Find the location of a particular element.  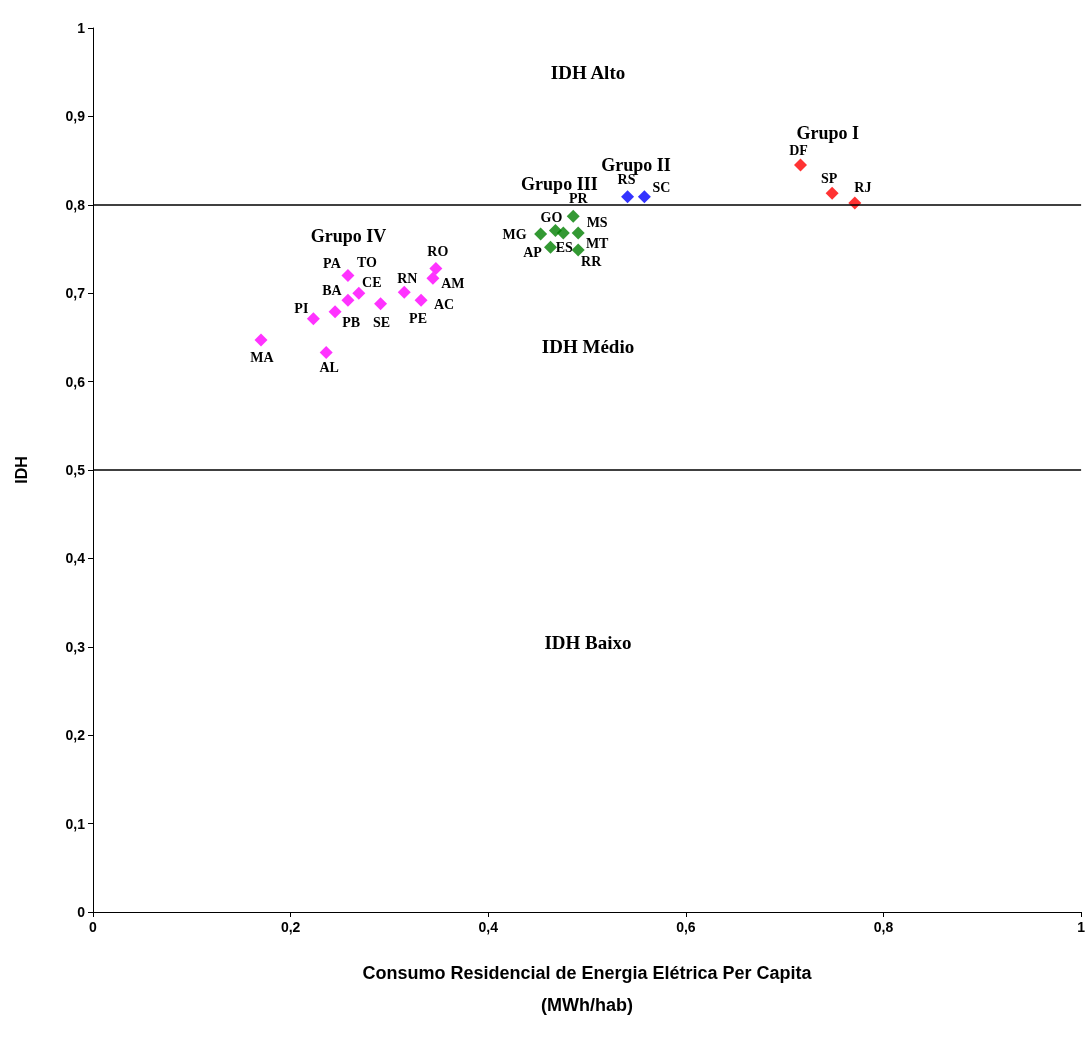

annotation: DF is located at coordinates (798, 150).